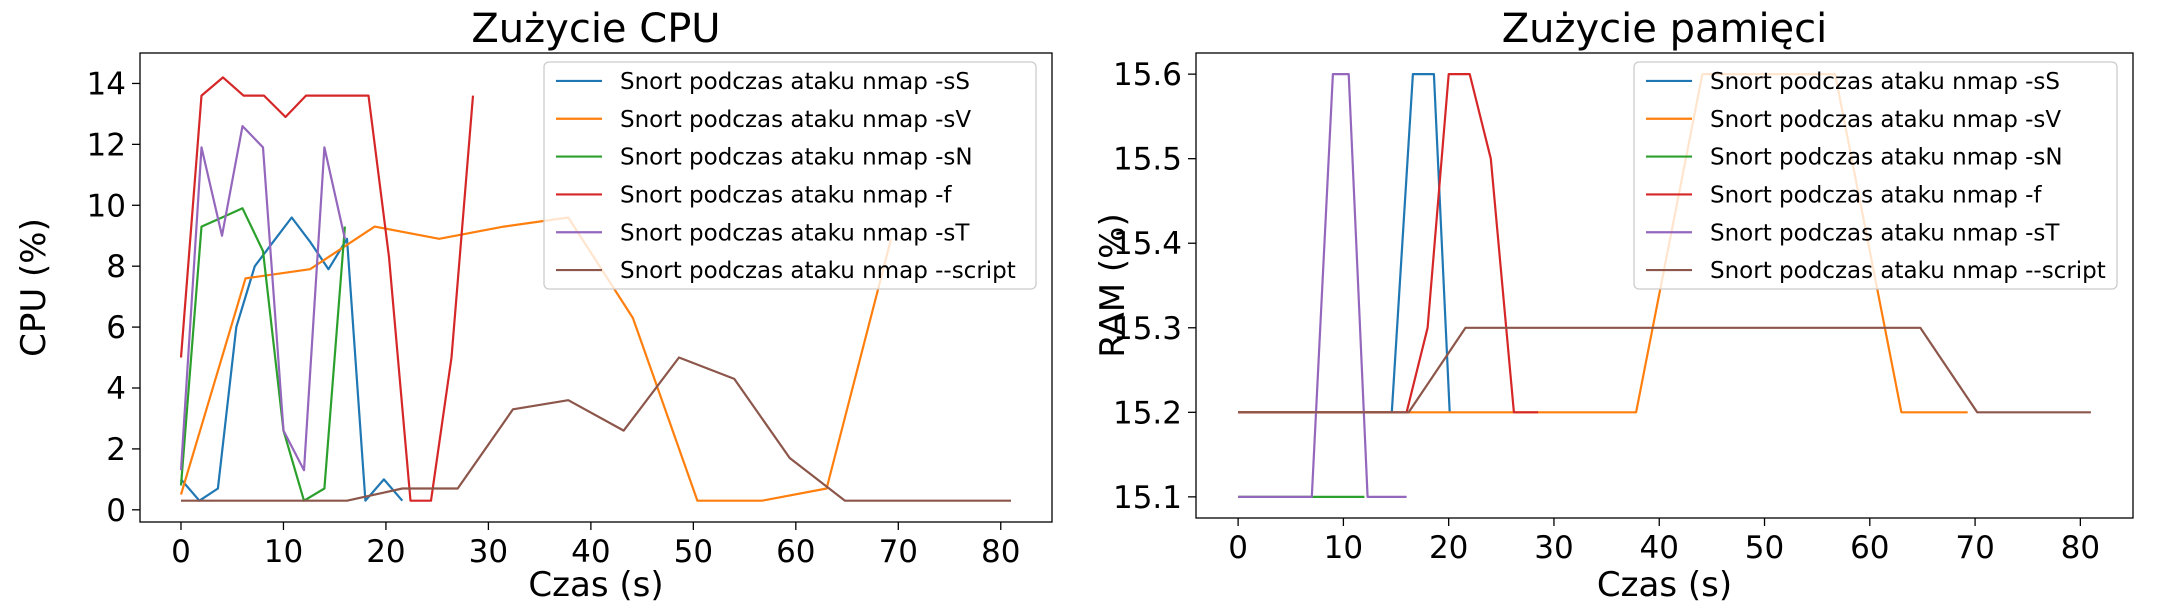 This screenshot has width=2158, height=607. What do you see at coordinates (1147, 413) in the screenshot?
I see `y-tick-label: 15.2` at bounding box center [1147, 413].